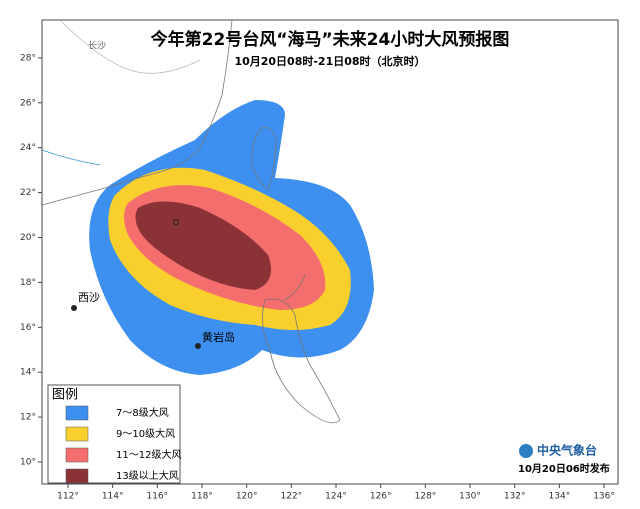 This screenshot has height=509, width=640. What do you see at coordinates (292, 497) in the screenshot?
I see `lon-tick-label: 122°` at bounding box center [292, 497].